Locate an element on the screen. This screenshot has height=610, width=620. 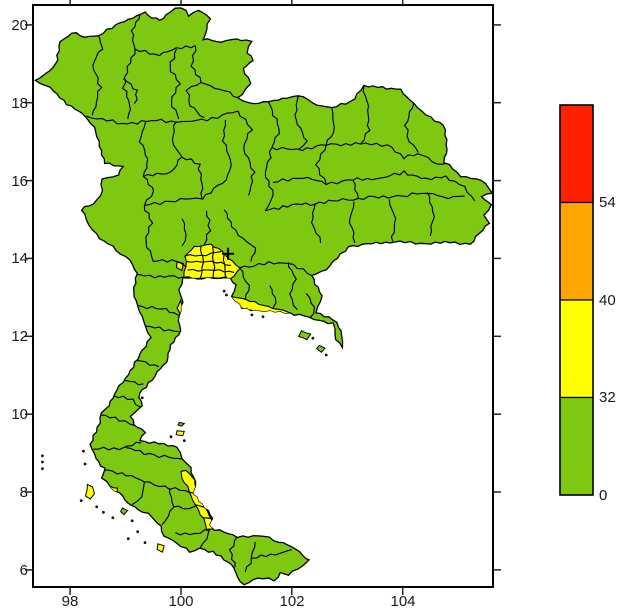
y-tick-label: 16 is located at coordinates (19, 181).